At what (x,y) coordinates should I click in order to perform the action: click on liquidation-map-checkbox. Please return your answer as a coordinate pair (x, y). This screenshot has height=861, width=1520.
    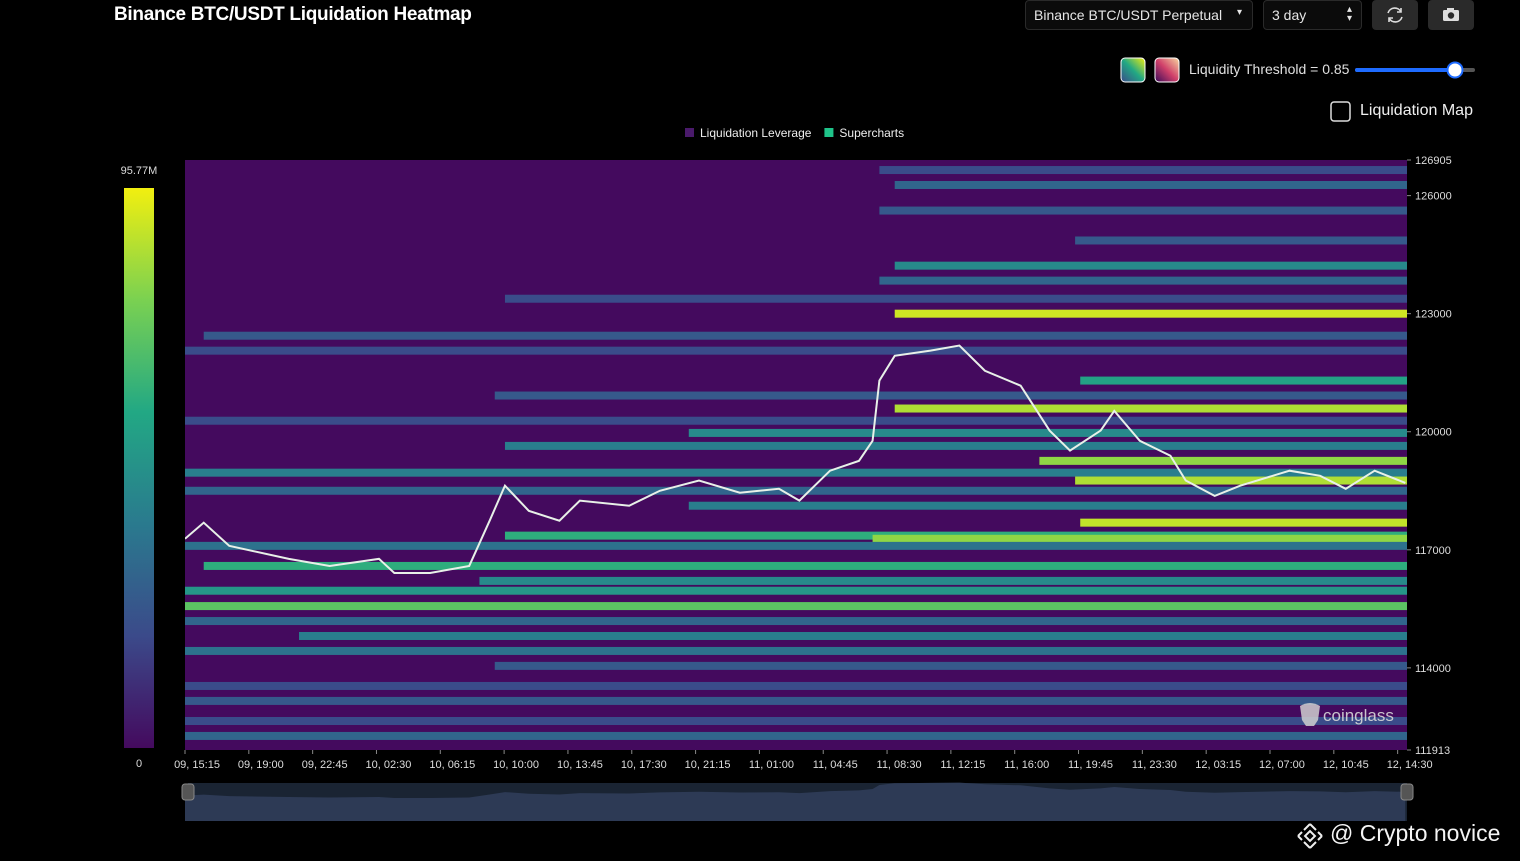
    Looking at the image, I should click on (1341, 112).